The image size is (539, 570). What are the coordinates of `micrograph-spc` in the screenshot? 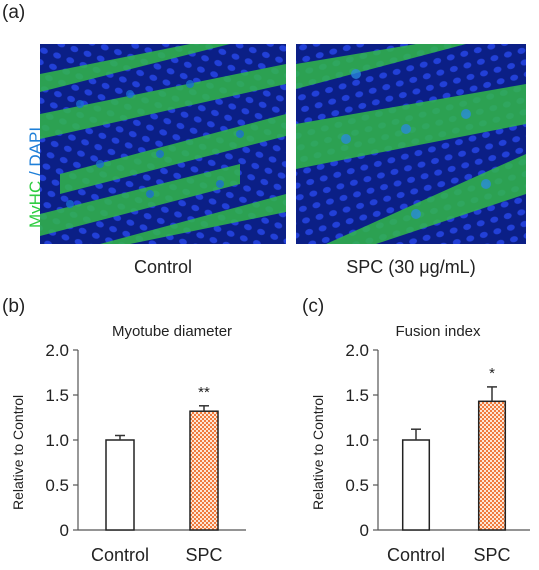 It's located at (411, 144).